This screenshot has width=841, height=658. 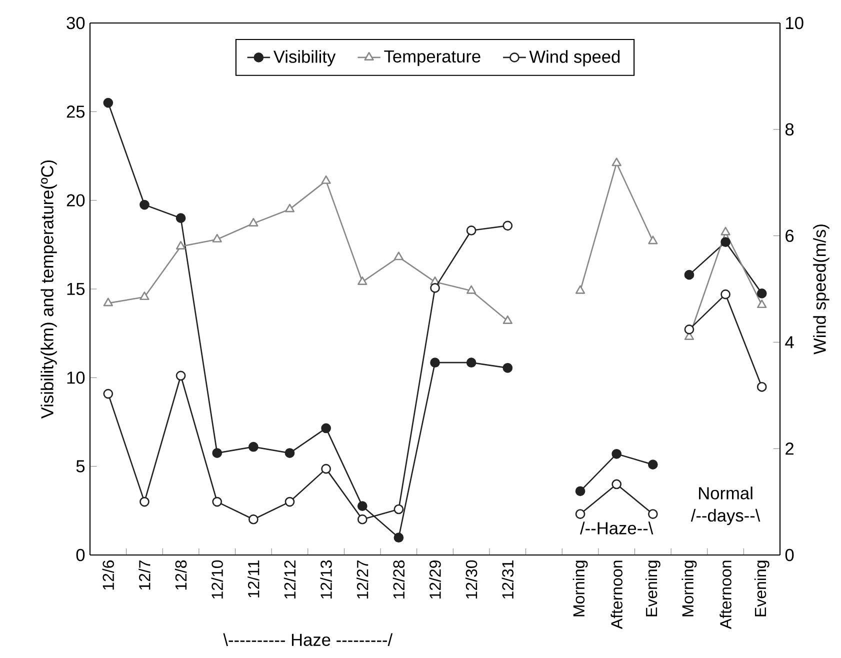 I want to click on legend-label: Visibility, so click(x=304, y=58).